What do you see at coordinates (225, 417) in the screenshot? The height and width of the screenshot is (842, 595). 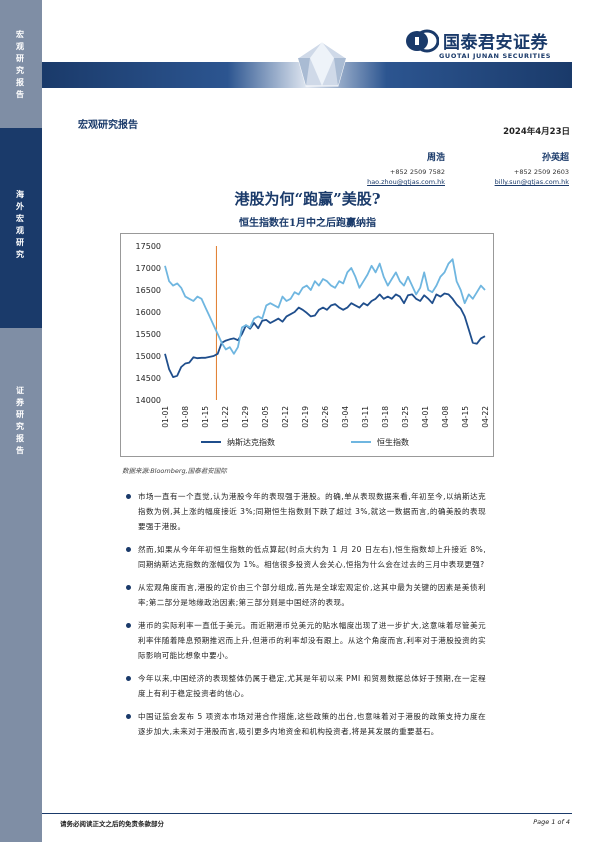 I see `x-tick-label: 01-22` at bounding box center [225, 417].